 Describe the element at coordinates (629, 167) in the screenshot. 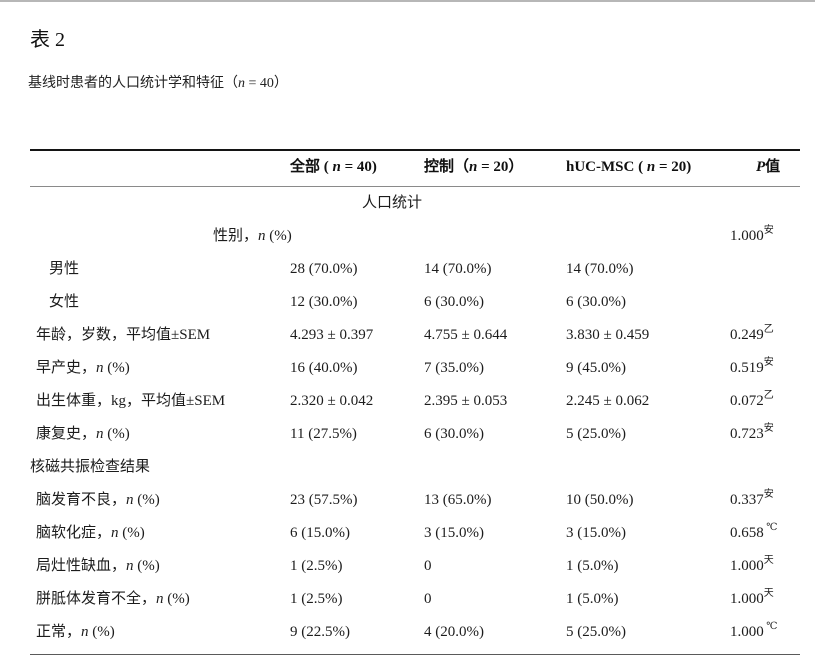

I see `header-col-hucmsc: hUC-MSC ( n = 20)` at that location.